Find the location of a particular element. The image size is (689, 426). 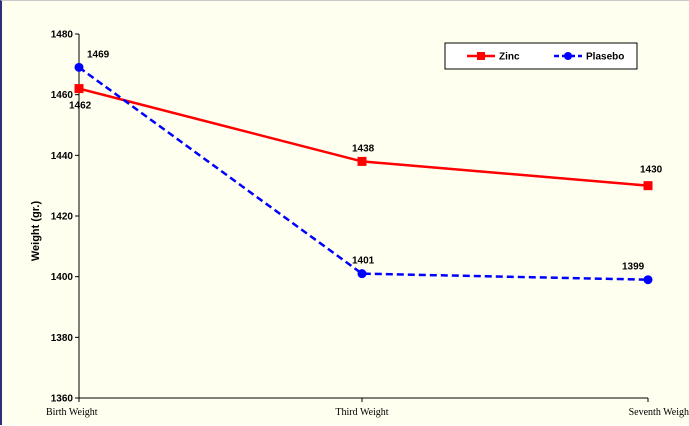

x-tick-label: Seventh Weigh is located at coordinates (659, 412).